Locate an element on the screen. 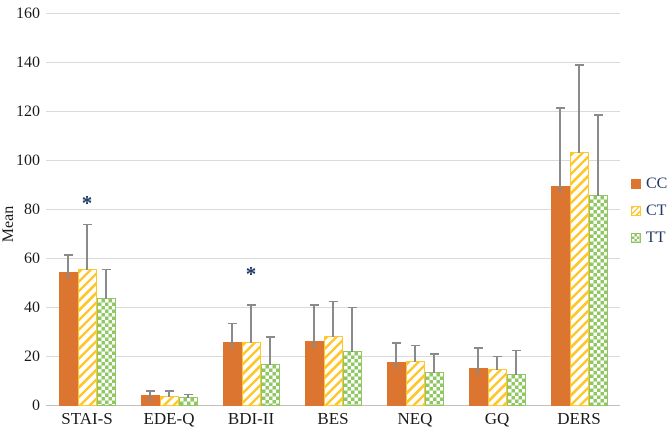  y-axis-tick-labels: 0 20 40 60 80 100 120 140 160 is located at coordinates (20, 209).